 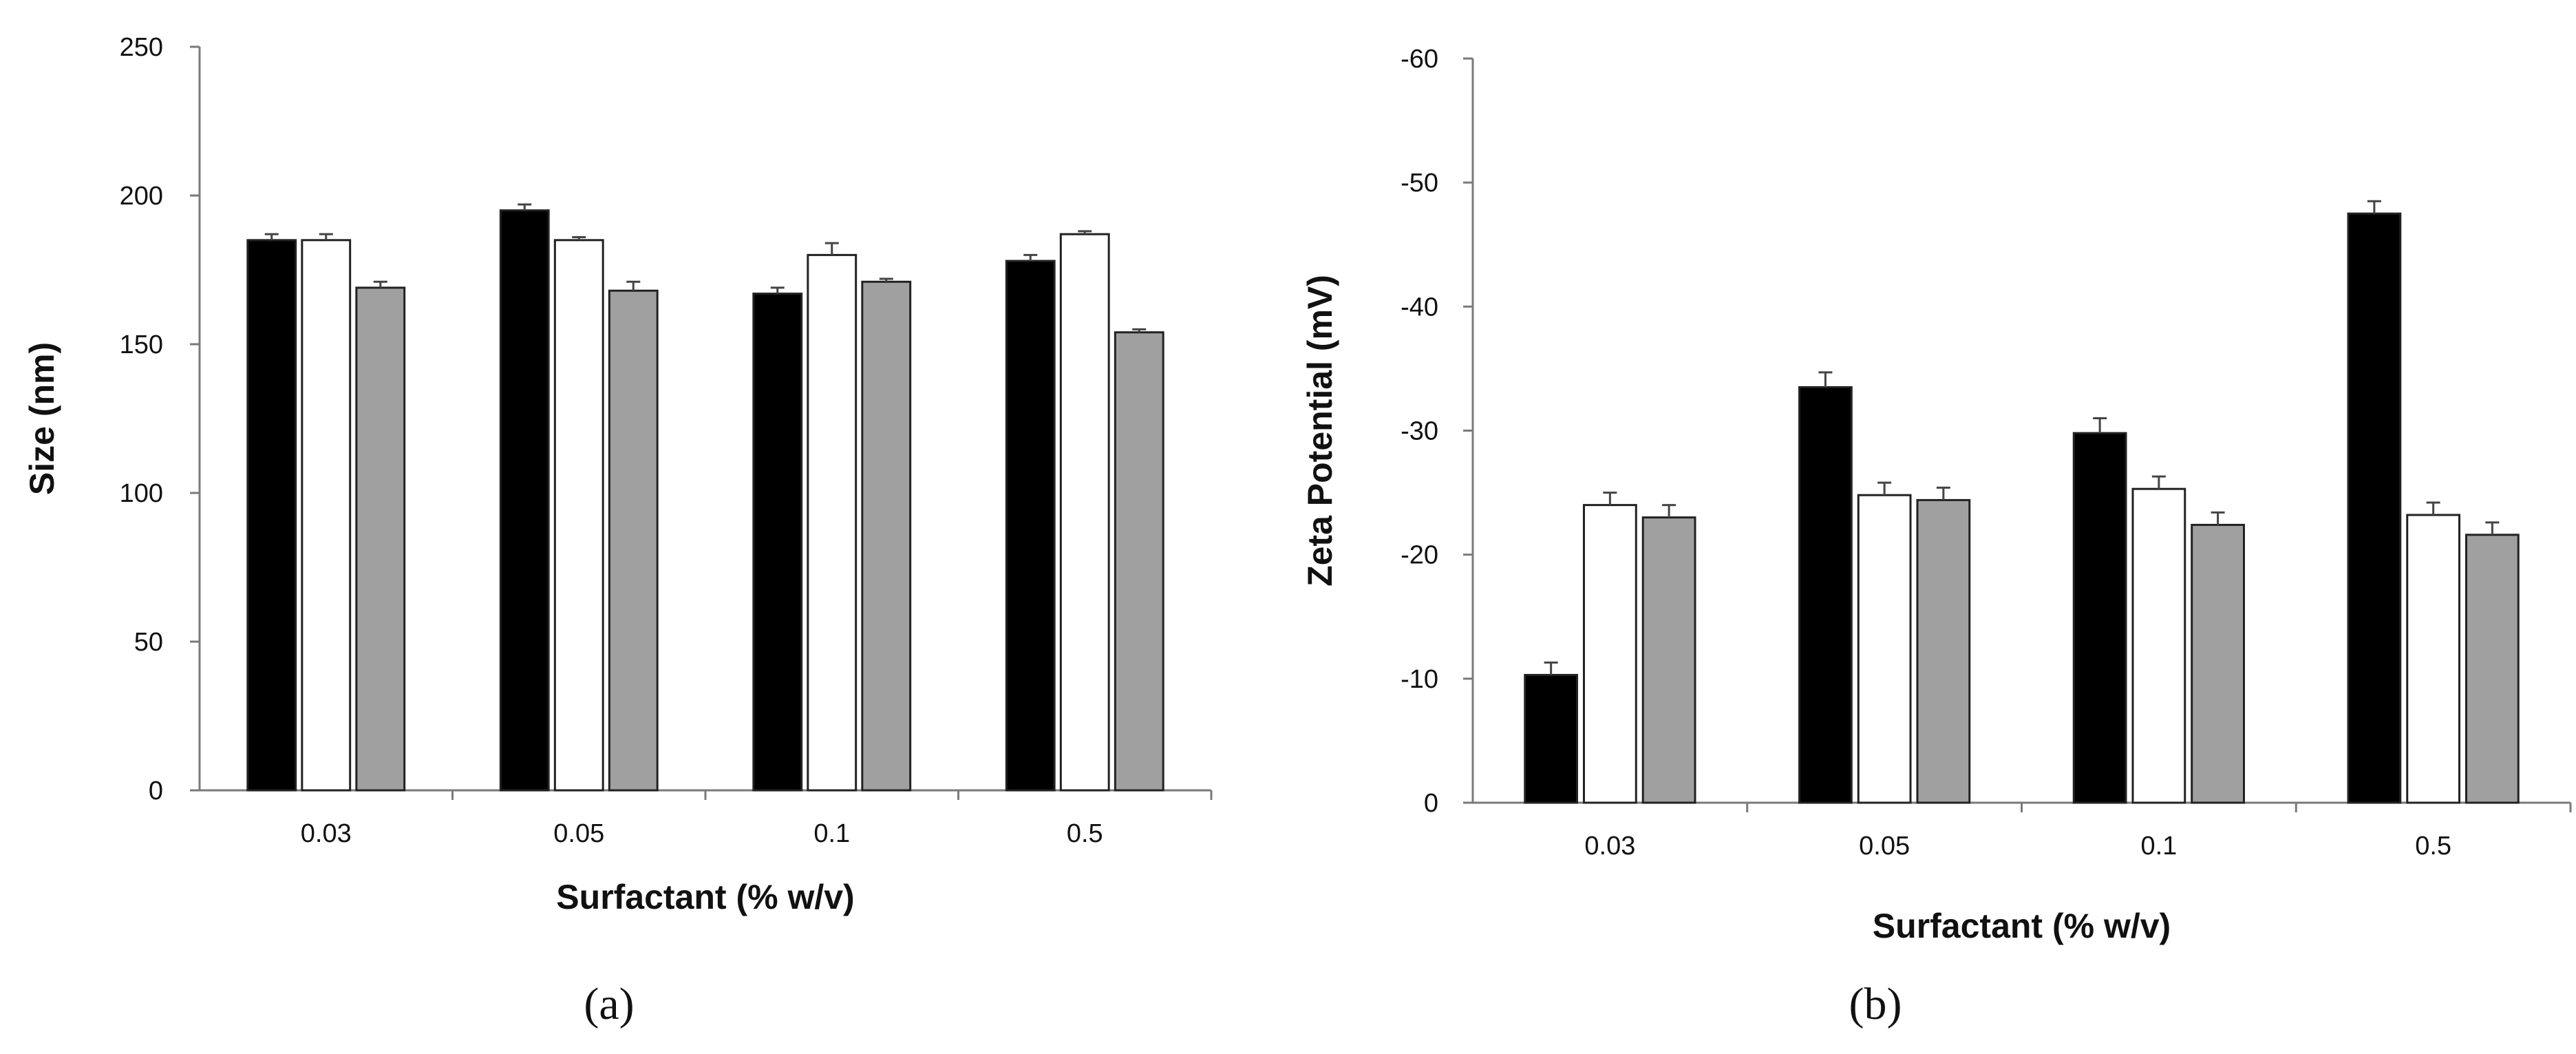 What do you see at coordinates (148, 643) in the screenshot?
I see `y-tick-label: 50` at bounding box center [148, 643].